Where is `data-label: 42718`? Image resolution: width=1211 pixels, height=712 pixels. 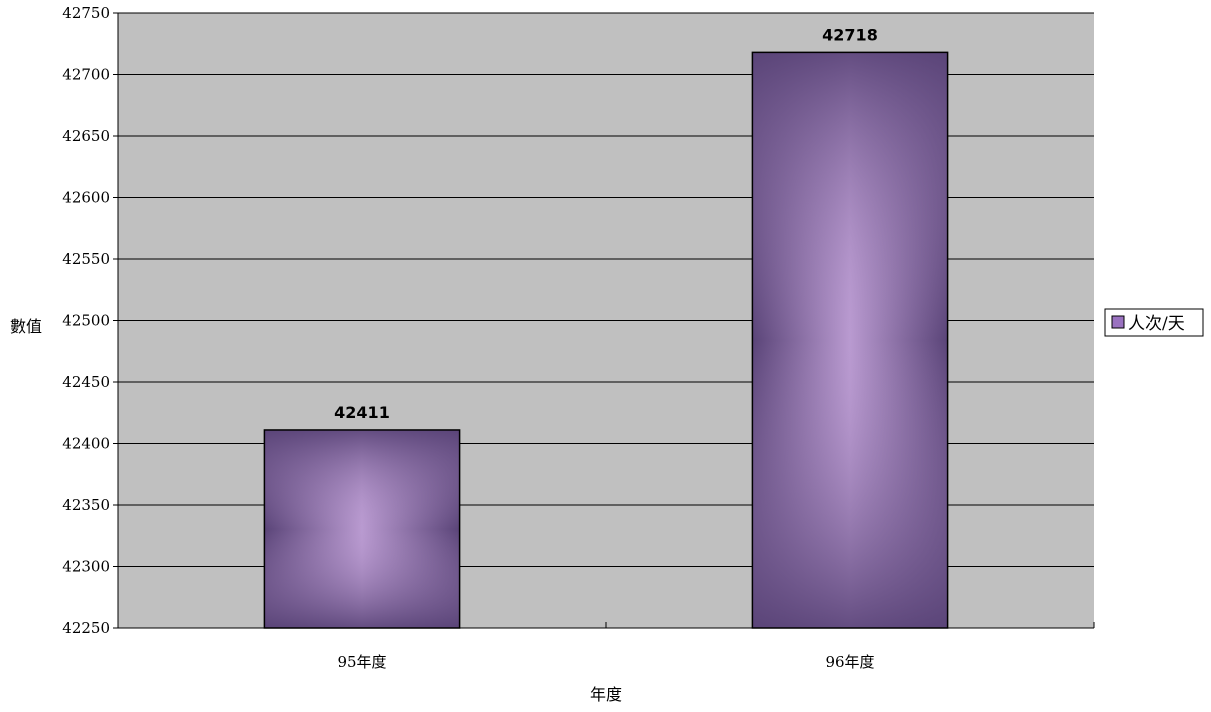
data-label: 42718 is located at coordinates (850, 34).